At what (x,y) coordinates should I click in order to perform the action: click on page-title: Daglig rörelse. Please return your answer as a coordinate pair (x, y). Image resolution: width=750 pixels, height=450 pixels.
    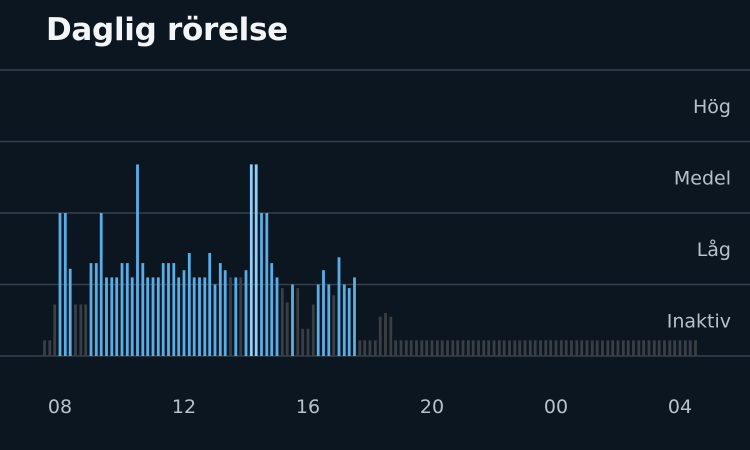
    Looking at the image, I should click on (167, 30).